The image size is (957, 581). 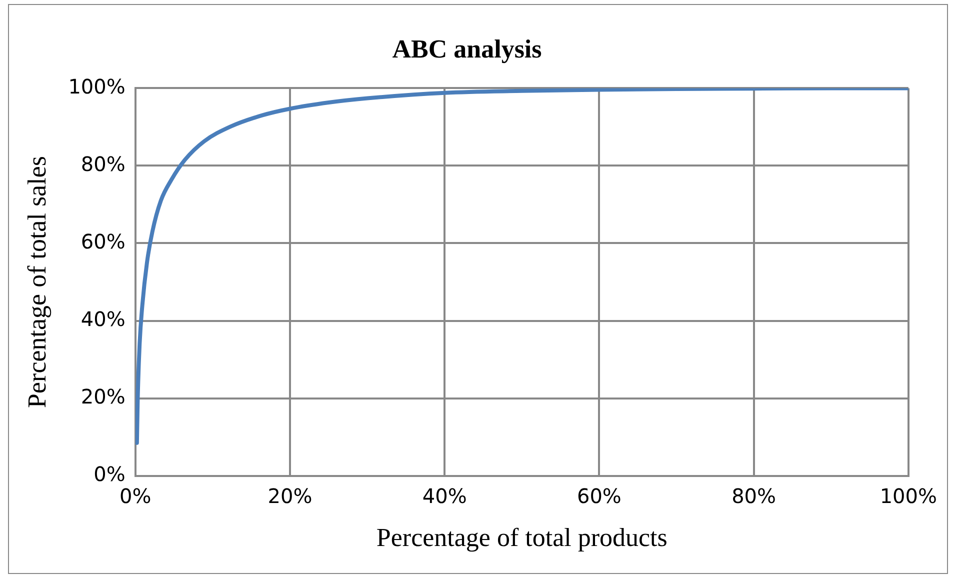 I want to click on y-tick-label: 80%, so click(x=103, y=164).